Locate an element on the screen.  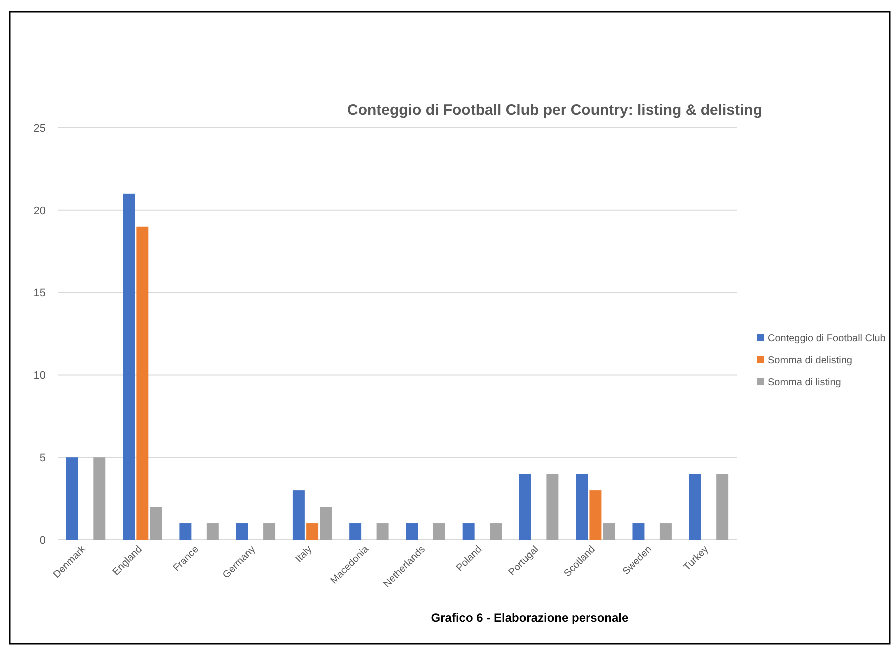
y-tick-label: 25 is located at coordinates (40, 128).